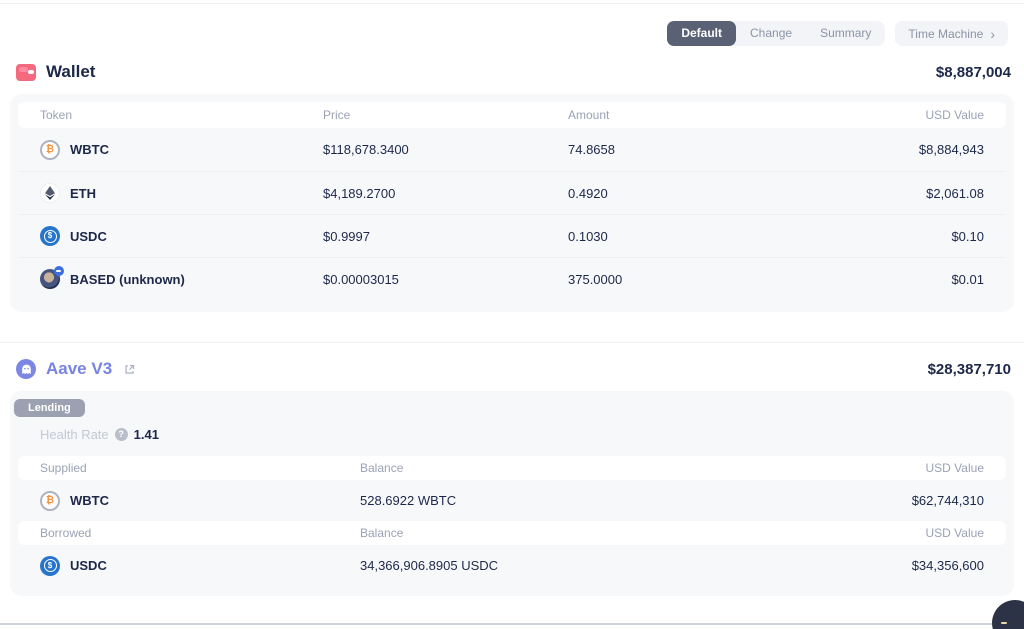 The image size is (1024, 629). Describe the element at coordinates (56, 115) in the screenshot. I see `col-token: Token` at that location.